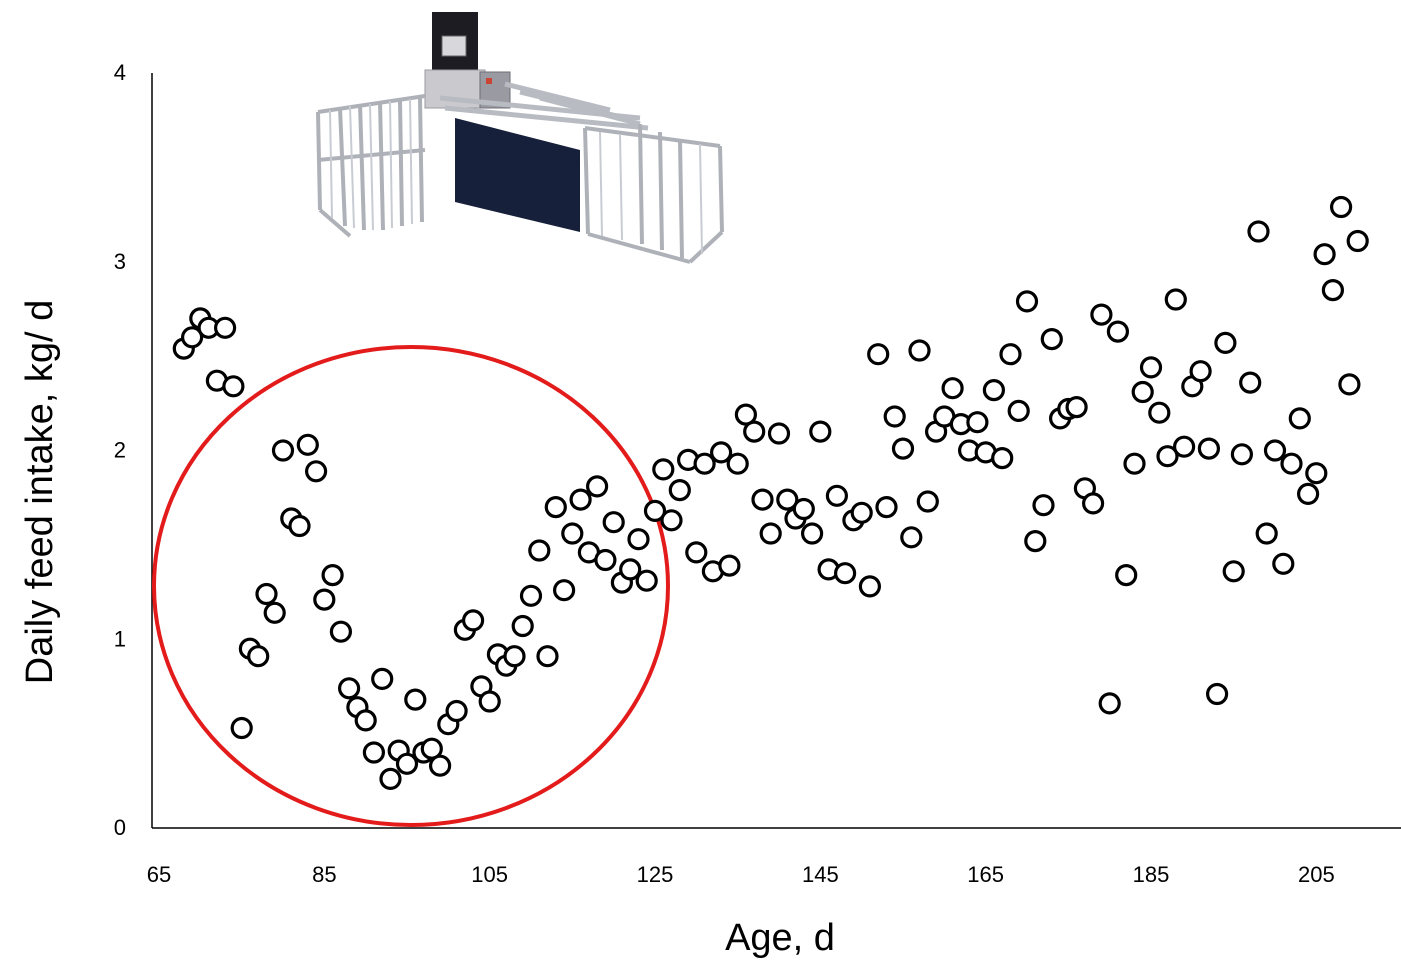  Describe the element at coordinates (120, 450) in the screenshot. I see `y-tick-labels: 0 1 2 3 4` at that location.